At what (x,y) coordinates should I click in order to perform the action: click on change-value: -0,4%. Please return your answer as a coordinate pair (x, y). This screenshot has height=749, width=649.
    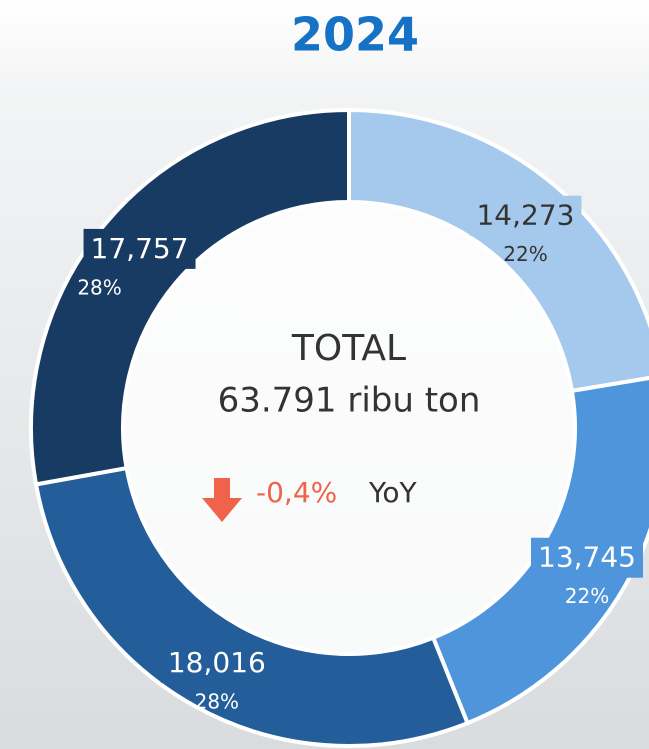
    Looking at the image, I should click on (296, 492).